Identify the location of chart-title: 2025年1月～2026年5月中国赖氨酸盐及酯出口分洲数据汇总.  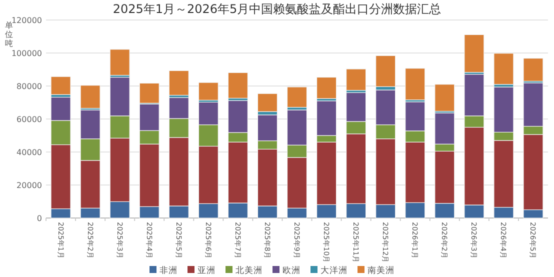
(277, 9).